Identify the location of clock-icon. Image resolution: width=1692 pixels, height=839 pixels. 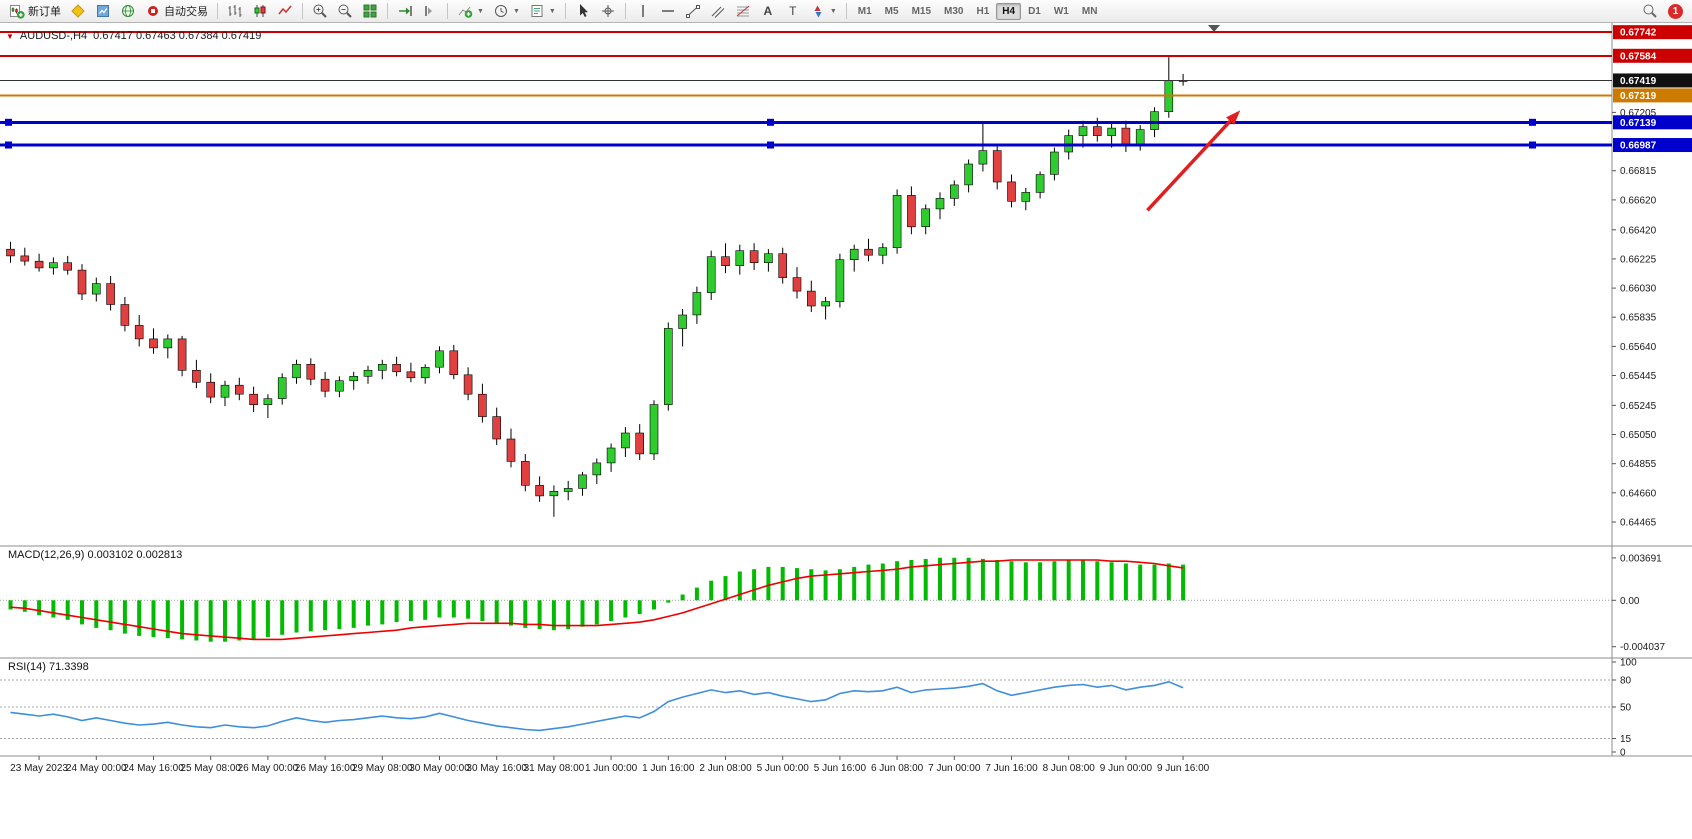
(500, 11).